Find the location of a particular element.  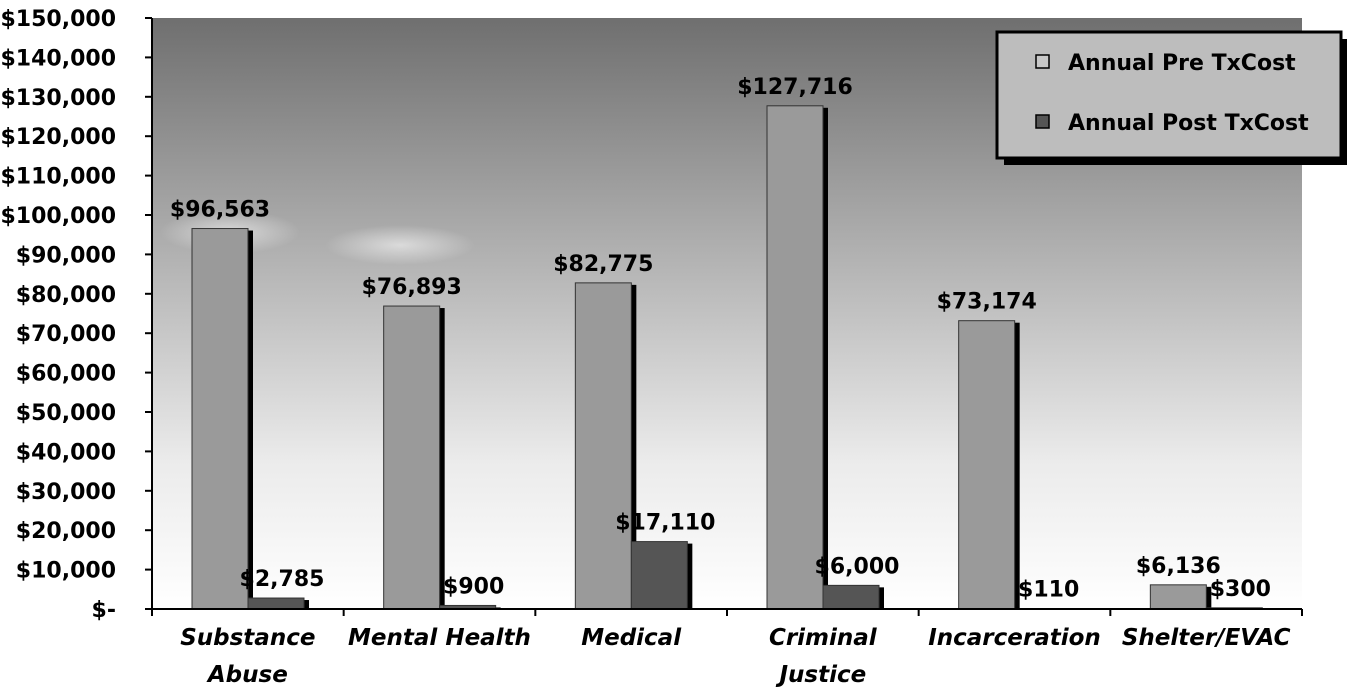

y-tick-label: $70,000 is located at coordinates (66, 334).